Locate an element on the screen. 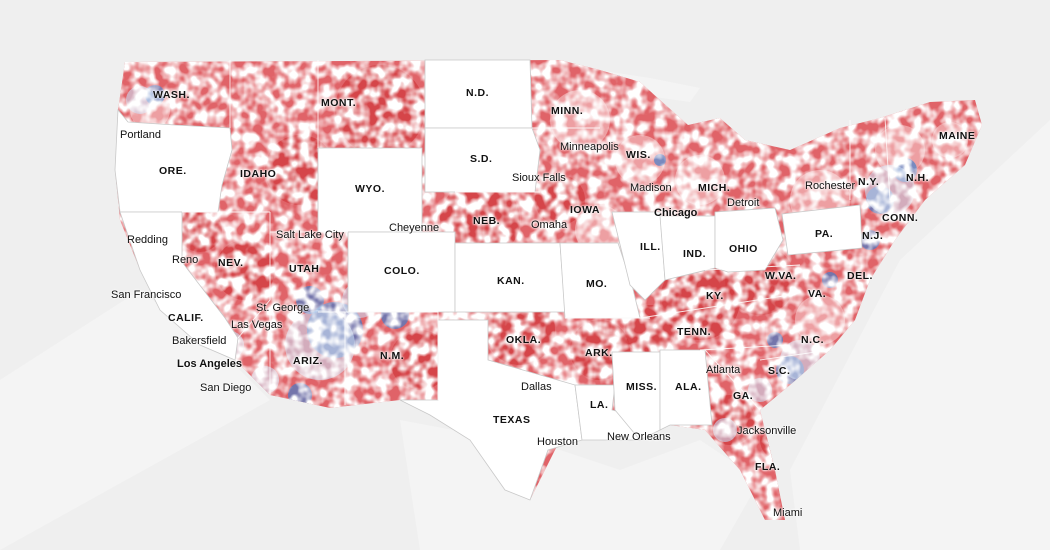 Image resolution: width=1050 pixels, height=550 pixels. state-mississippi is located at coordinates (636, 396).